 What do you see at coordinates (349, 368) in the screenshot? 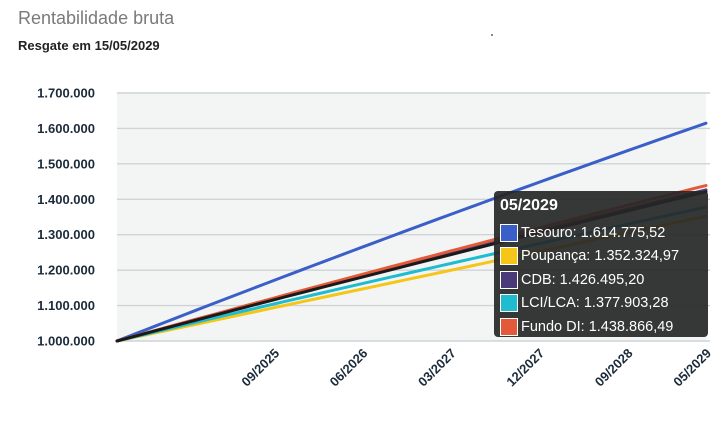
I see `x-tick-label: 06/2026` at bounding box center [349, 368].